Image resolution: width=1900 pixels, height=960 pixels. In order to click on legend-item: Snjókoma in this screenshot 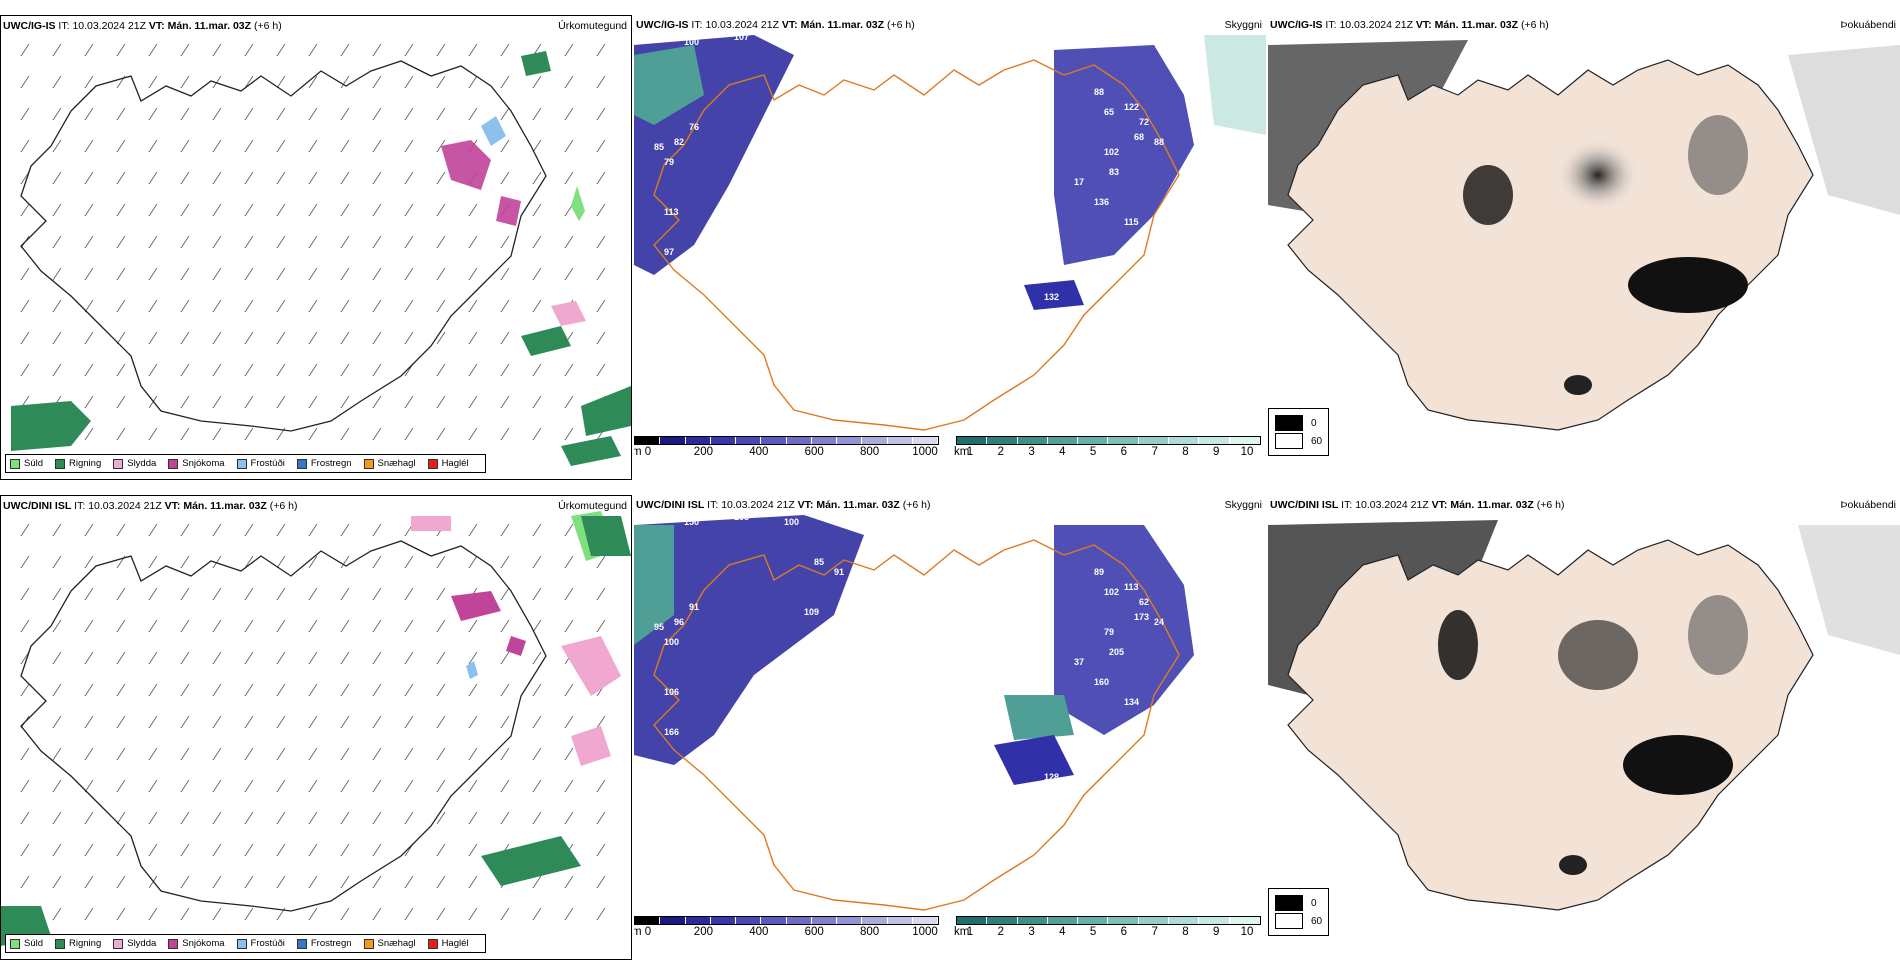, I will do `click(196, 943)`.